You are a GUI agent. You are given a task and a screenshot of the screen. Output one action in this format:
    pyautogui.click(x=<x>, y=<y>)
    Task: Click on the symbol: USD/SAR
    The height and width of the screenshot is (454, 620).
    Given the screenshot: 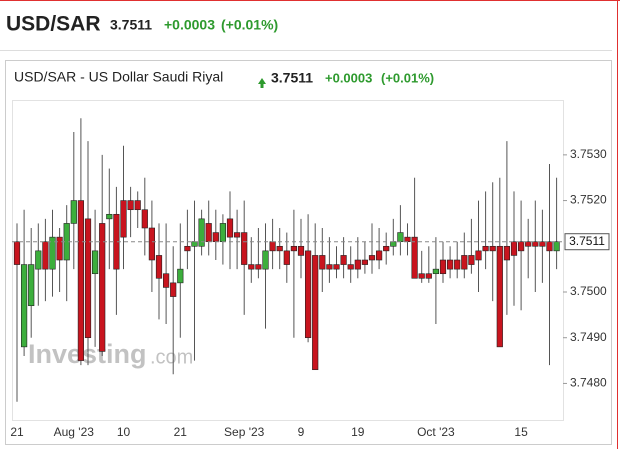 What is the action you would take?
    pyautogui.click(x=53, y=24)
    